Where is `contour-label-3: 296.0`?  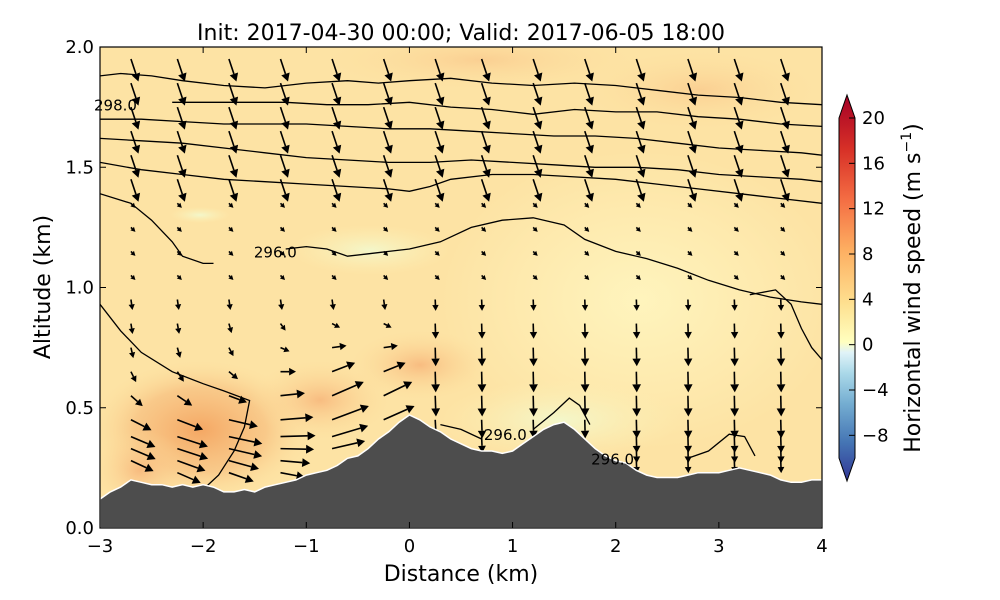
contour-label-3: 296.0 is located at coordinates (612, 459).